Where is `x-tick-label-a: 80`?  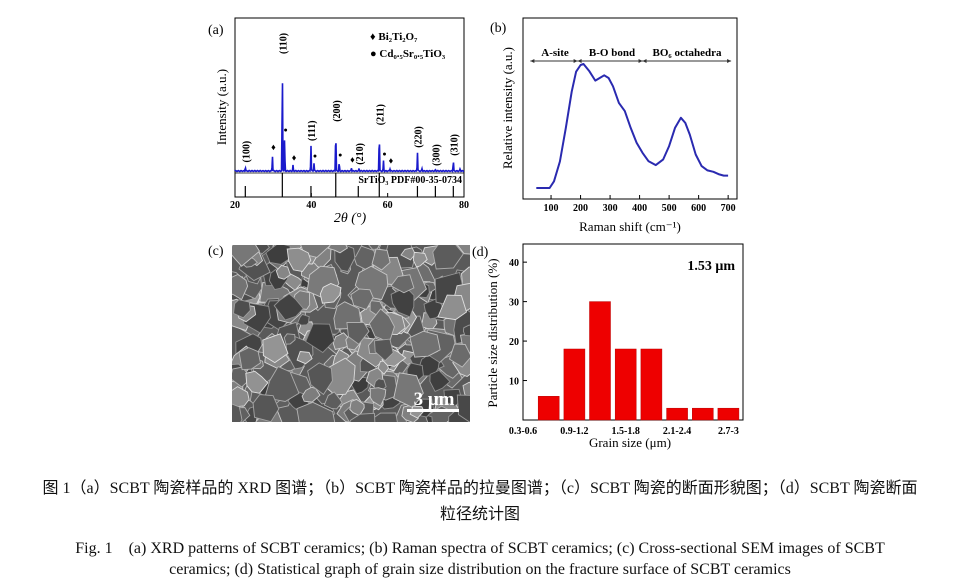
x-tick-label-a: 80 is located at coordinates (464, 205).